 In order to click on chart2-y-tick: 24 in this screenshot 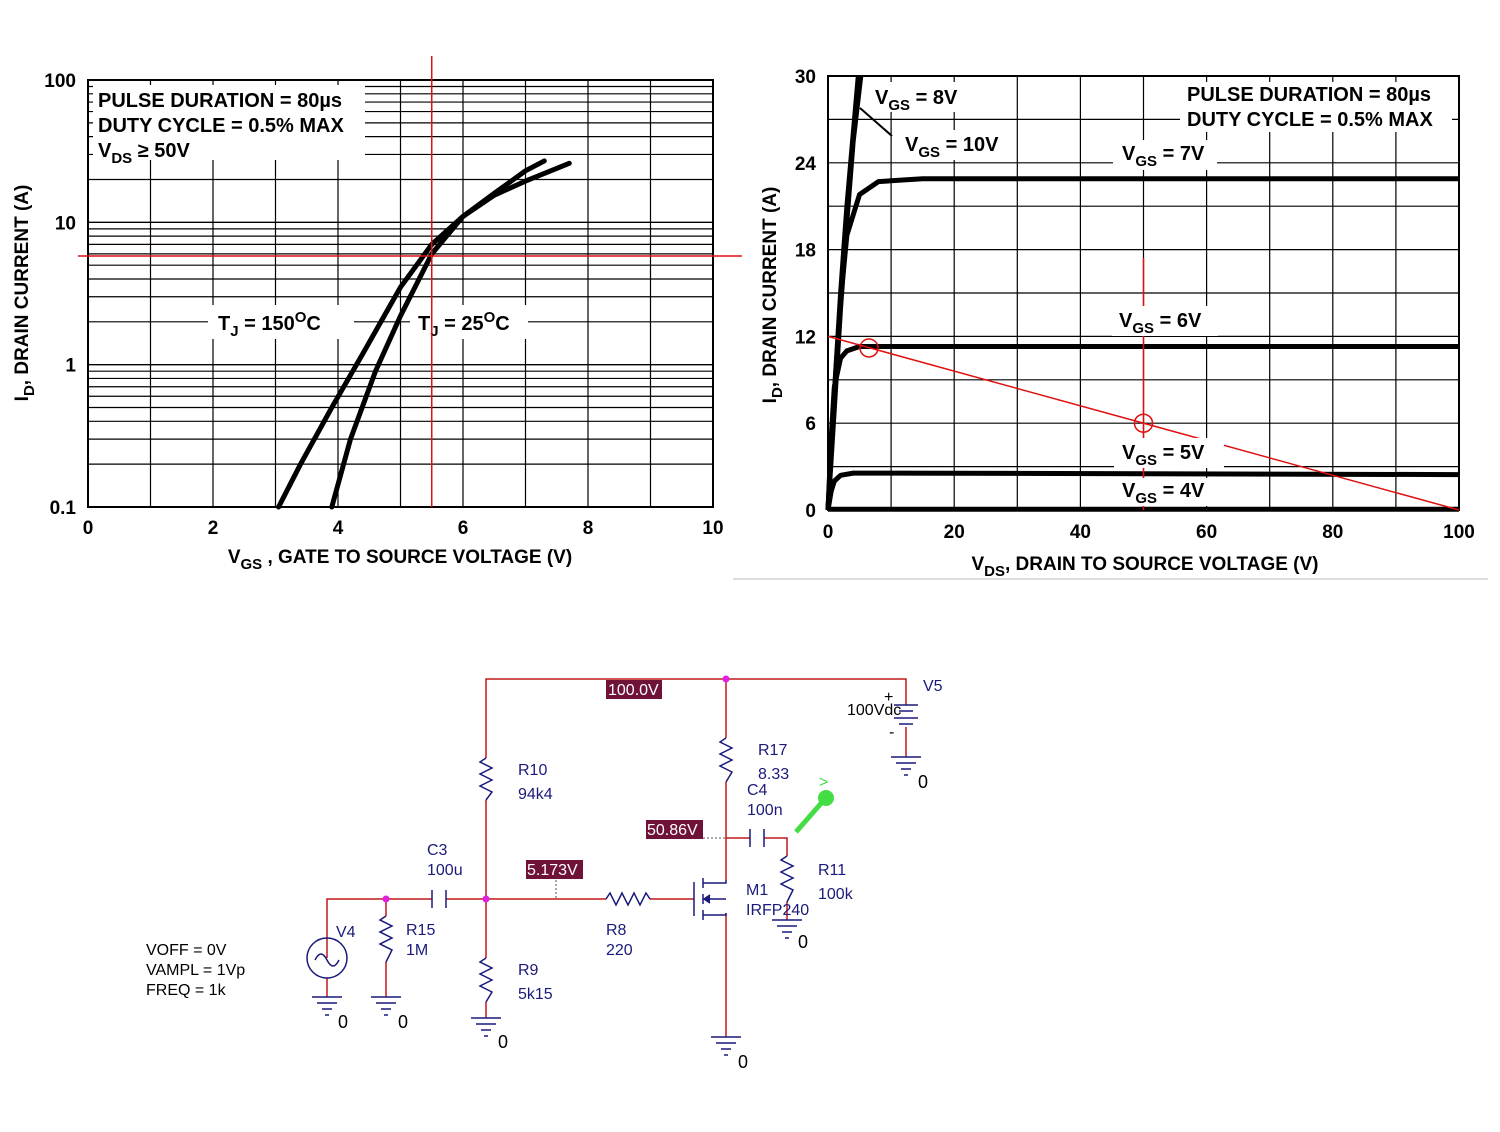, I will do `click(806, 164)`.